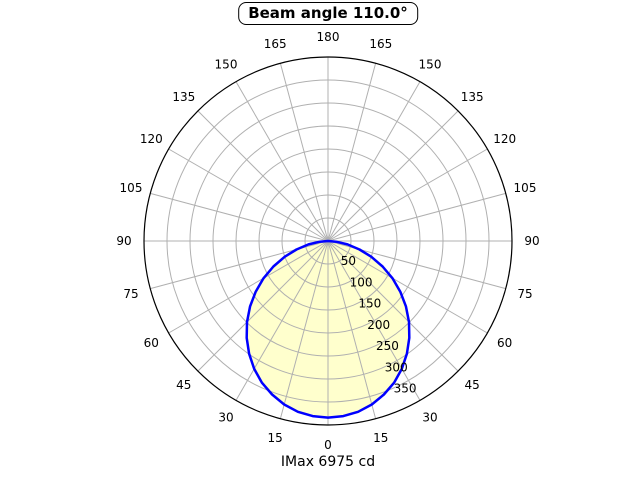 This screenshot has width=640, height=480. Describe the element at coordinates (361, 283) in the screenshot. I see `r-tick-label: 100` at that location.